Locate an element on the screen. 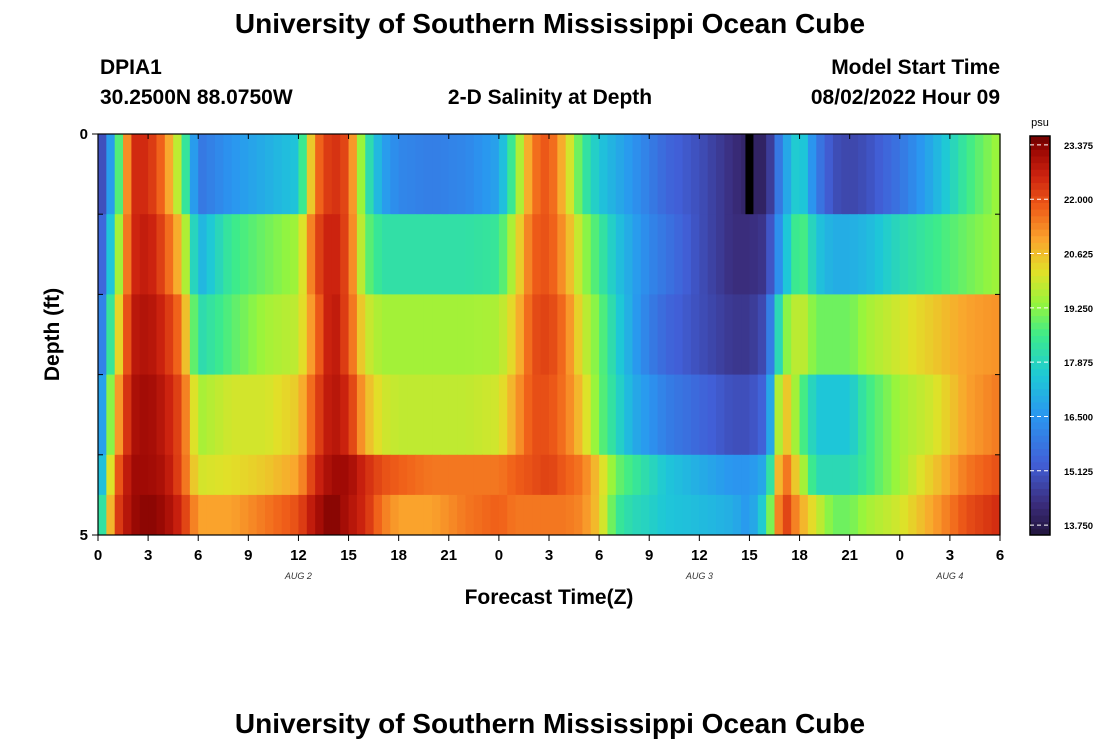  x-tick-label: 18 is located at coordinates (799, 555).